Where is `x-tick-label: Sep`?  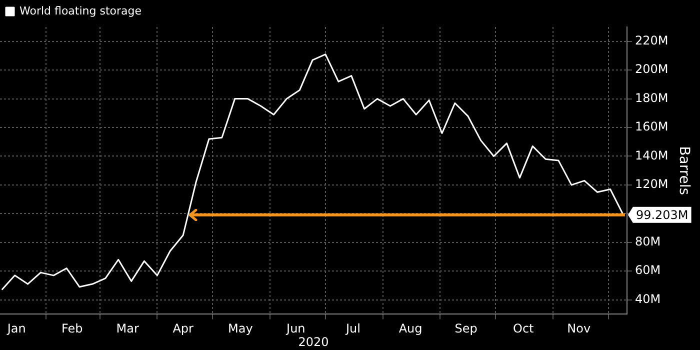 x-tick-label: Sep is located at coordinates (466, 329).